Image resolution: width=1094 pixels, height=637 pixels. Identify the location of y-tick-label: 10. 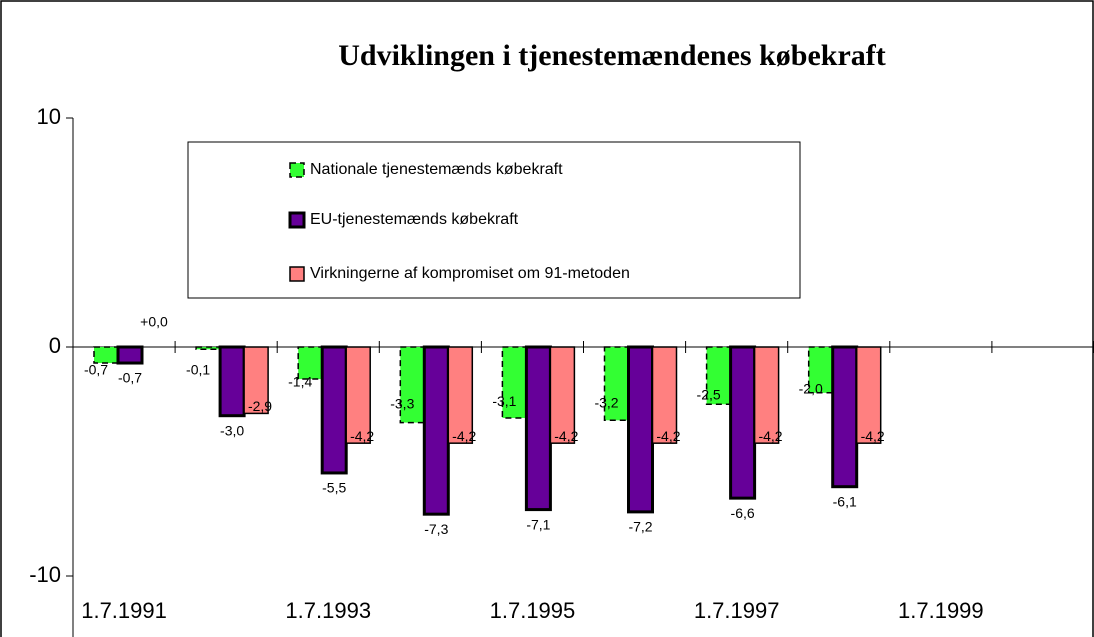
(49, 116).